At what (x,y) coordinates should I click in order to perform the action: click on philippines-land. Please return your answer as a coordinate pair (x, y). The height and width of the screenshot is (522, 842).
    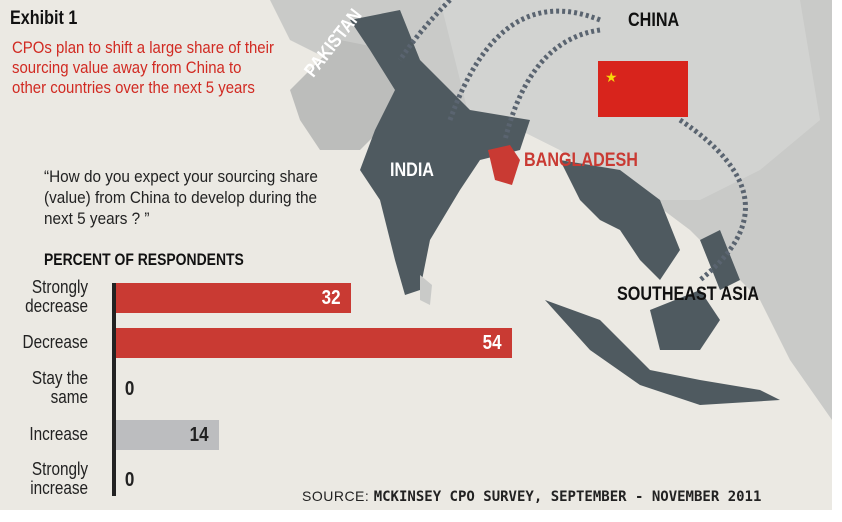
    Looking at the image, I should click on (720, 260).